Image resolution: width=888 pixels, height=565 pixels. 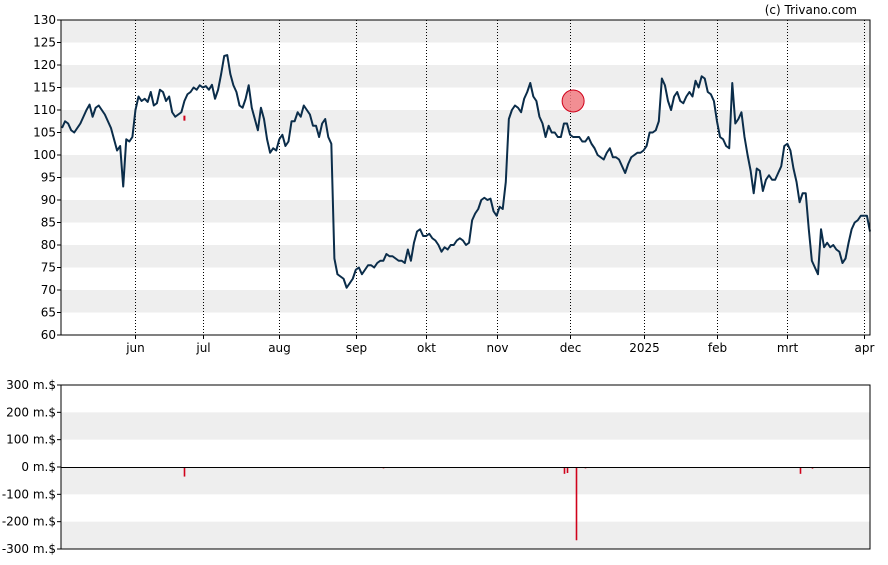 What do you see at coordinates (573, 101) in the screenshot?
I see `event-marker` at bounding box center [573, 101].